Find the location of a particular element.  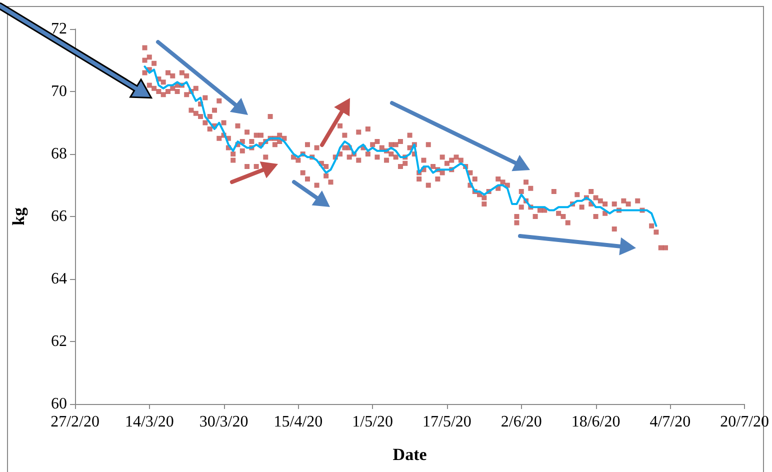

x-tick-label: 1/5/20 is located at coordinates (373, 422).